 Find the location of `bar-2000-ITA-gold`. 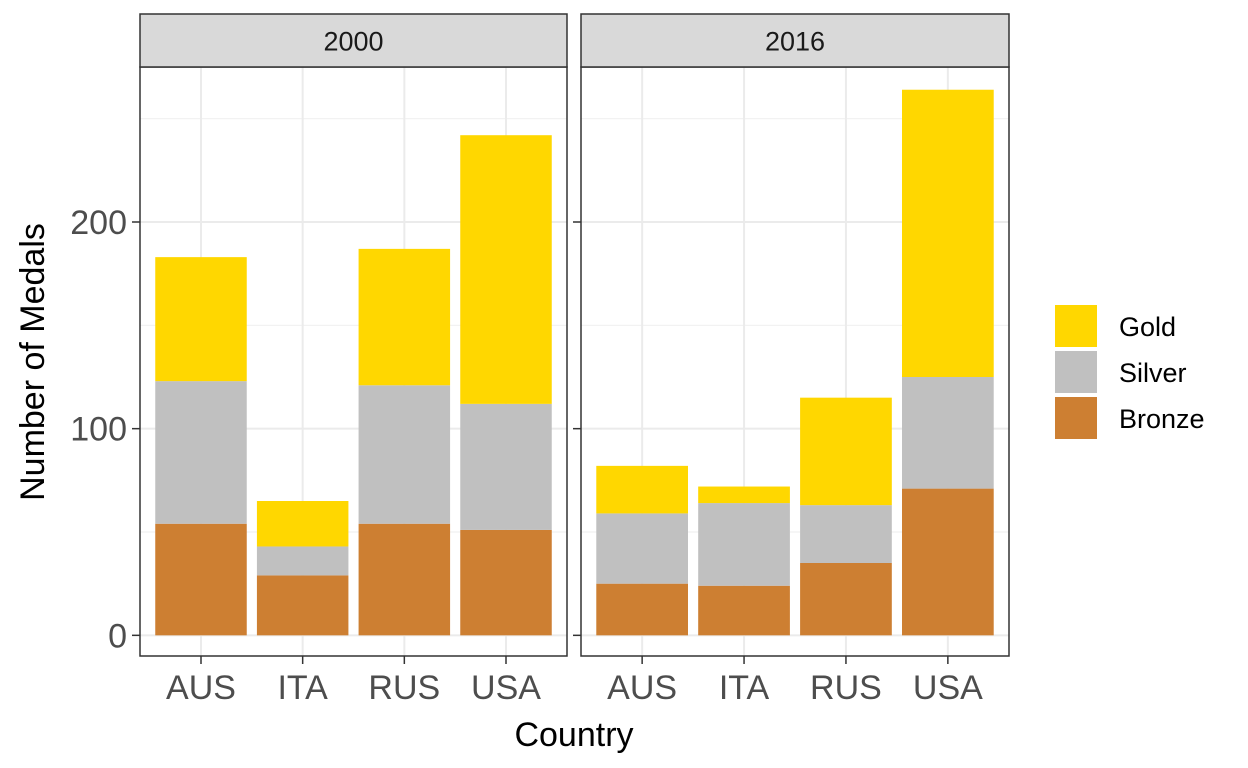

bar-2000-ITA-gold is located at coordinates (302, 524).